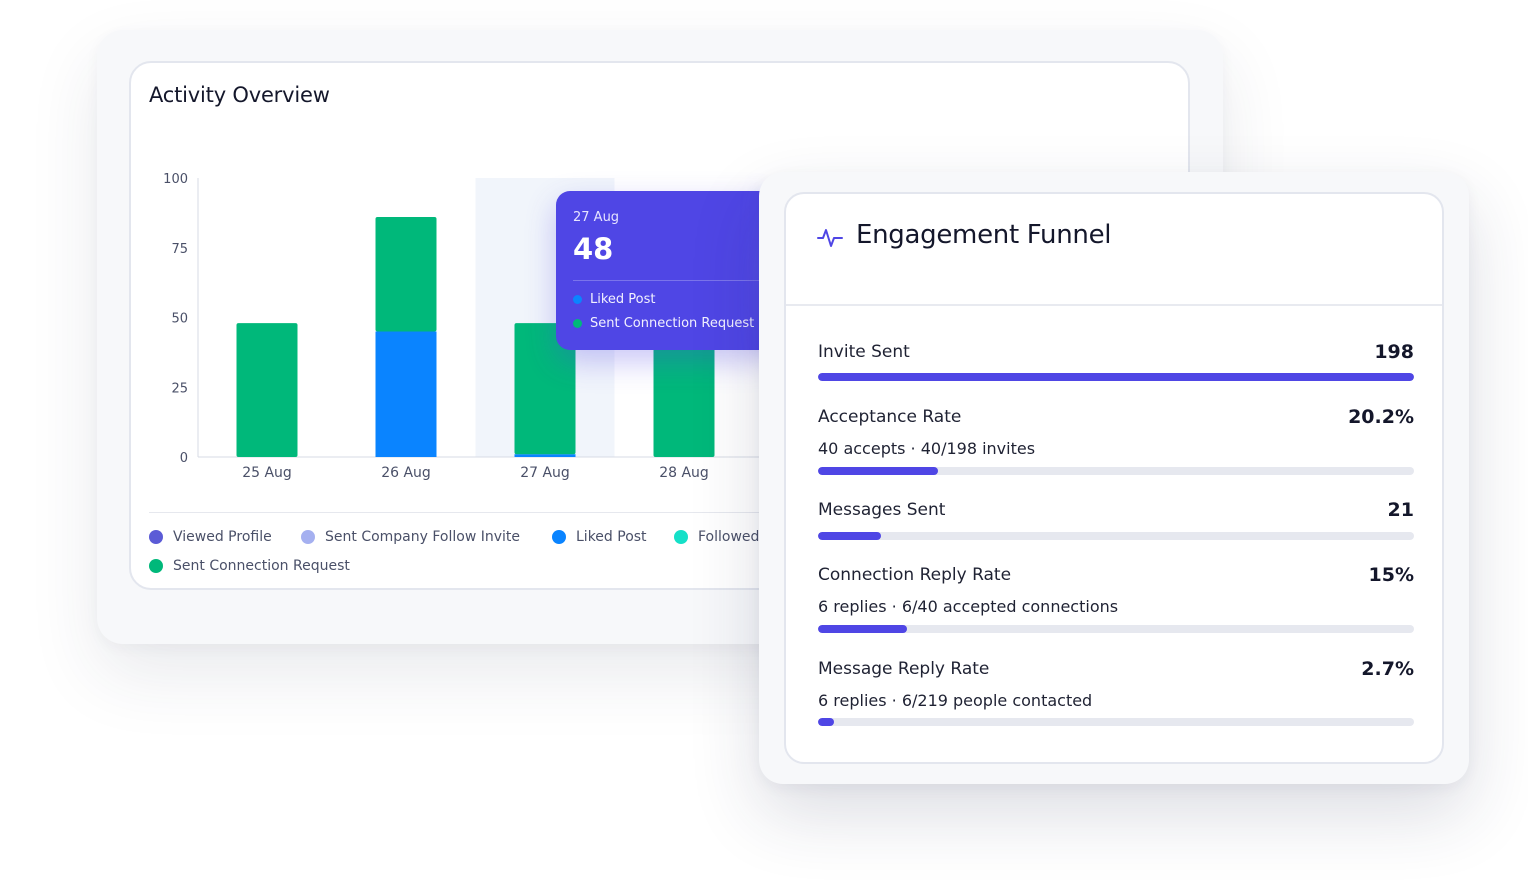 The width and height of the screenshot is (1528, 883). What do you see at coordinates (179, 388) in the screenshot?
I see `y-tick-label: 25` at bounding box center [179, 388].